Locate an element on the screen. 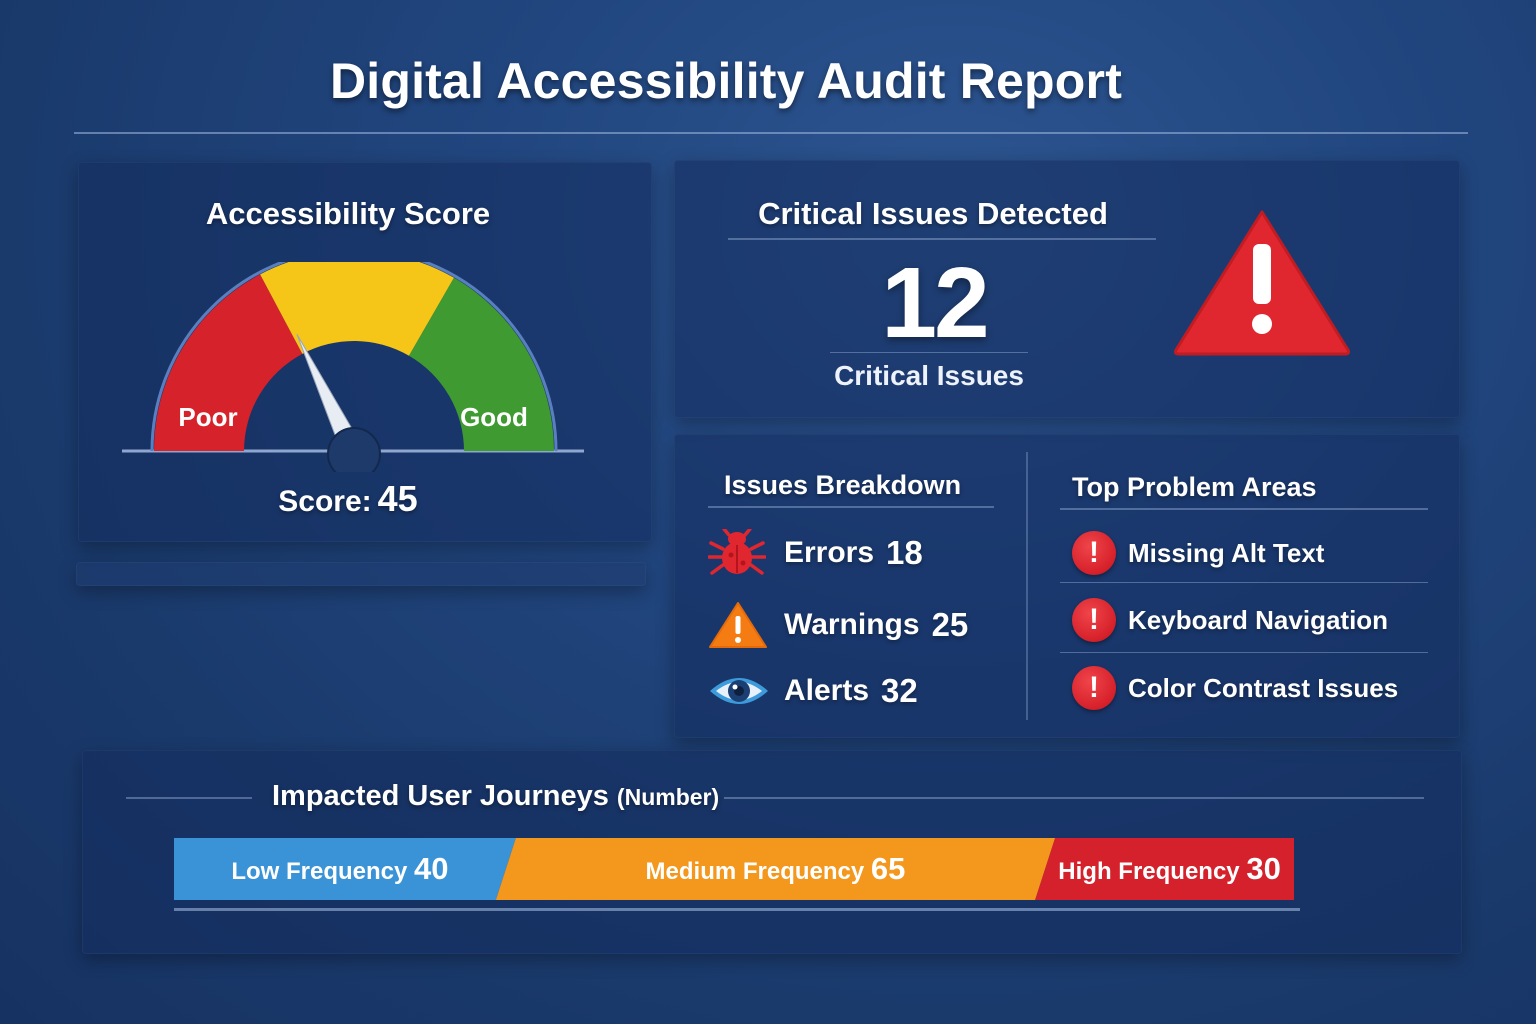 This screenshot has width=1536, height=1024. journeys-title: Impacted User Journeys (Number) is located at coordinates (495, 796).